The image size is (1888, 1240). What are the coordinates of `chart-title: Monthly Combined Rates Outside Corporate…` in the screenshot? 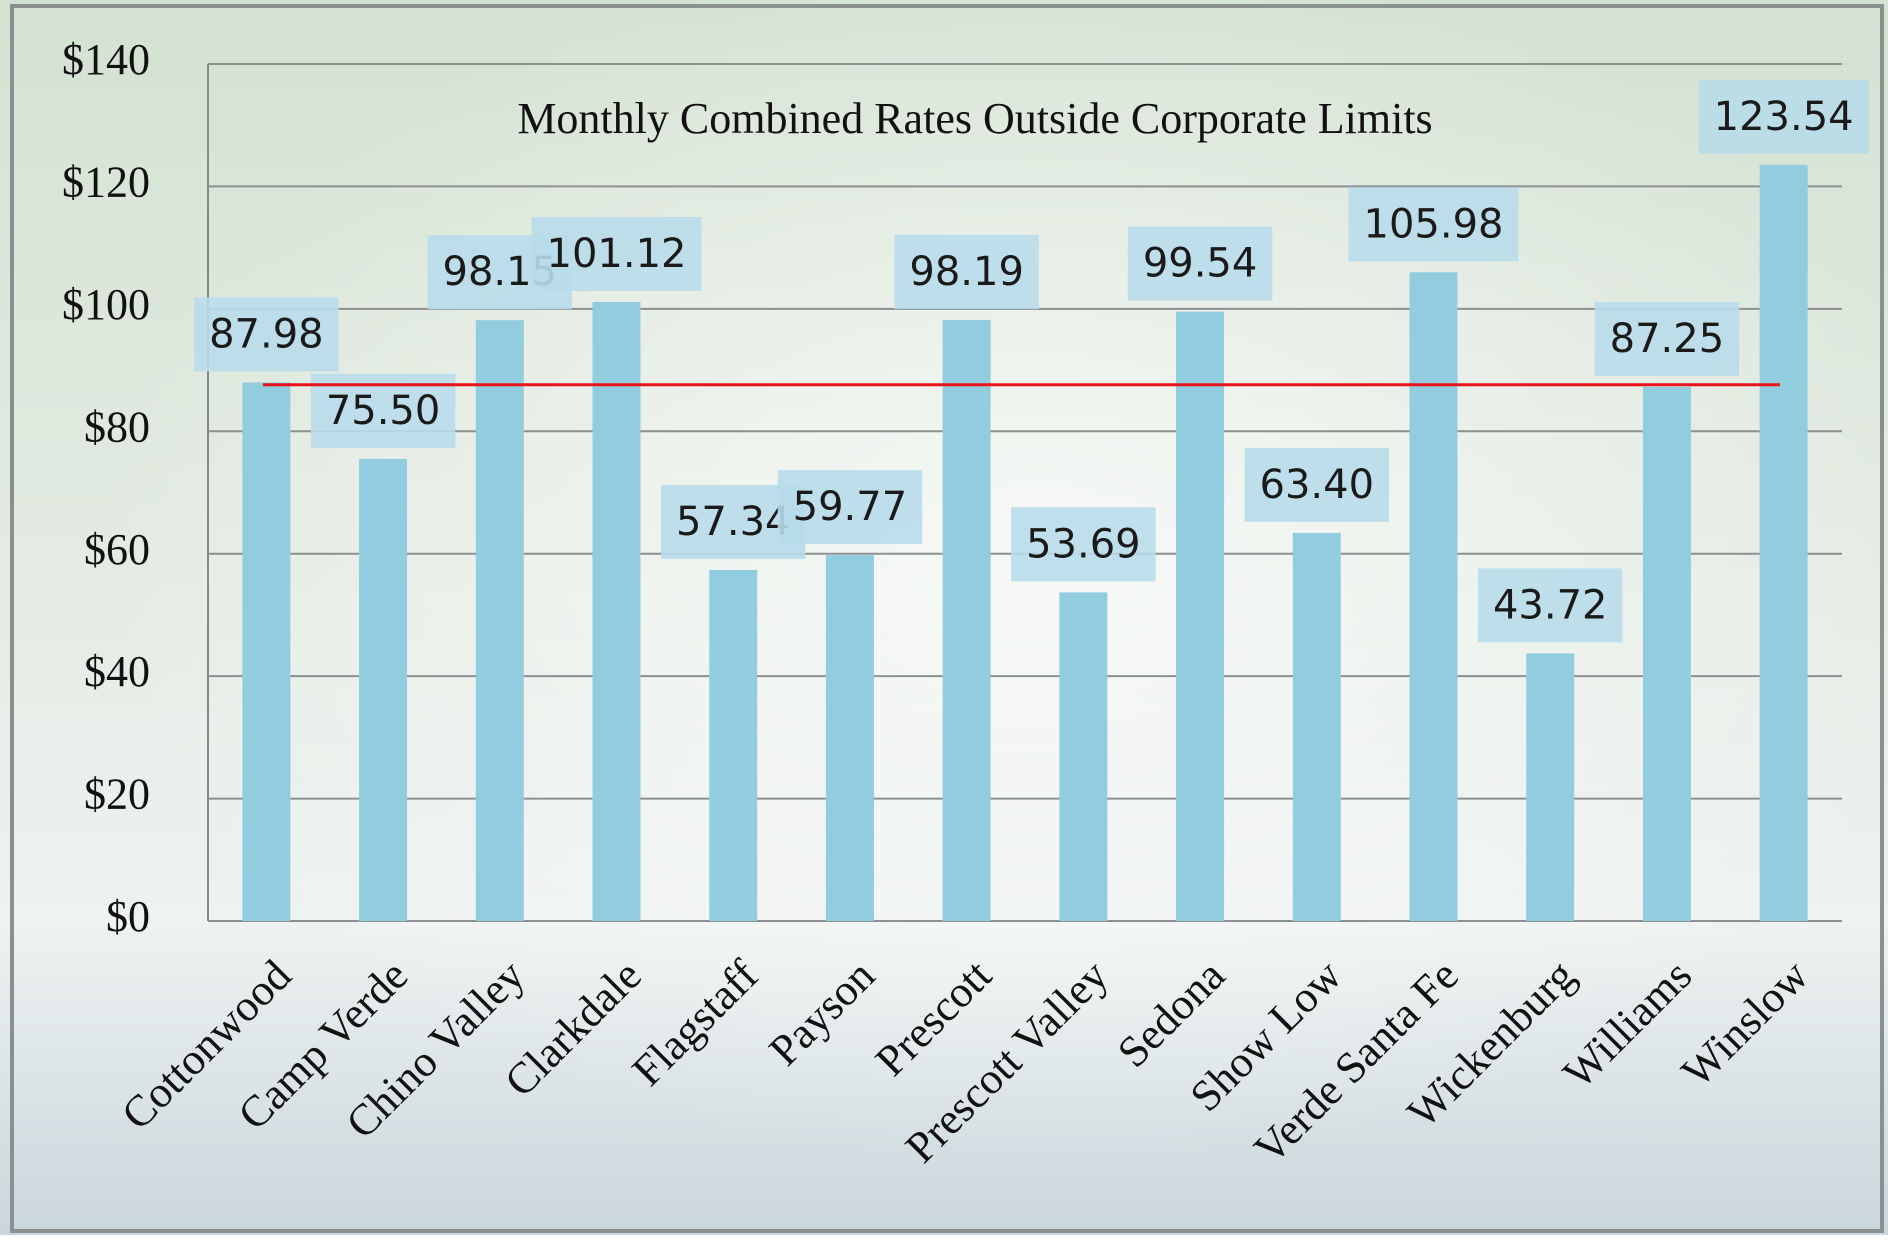 It's located at (974, 118).